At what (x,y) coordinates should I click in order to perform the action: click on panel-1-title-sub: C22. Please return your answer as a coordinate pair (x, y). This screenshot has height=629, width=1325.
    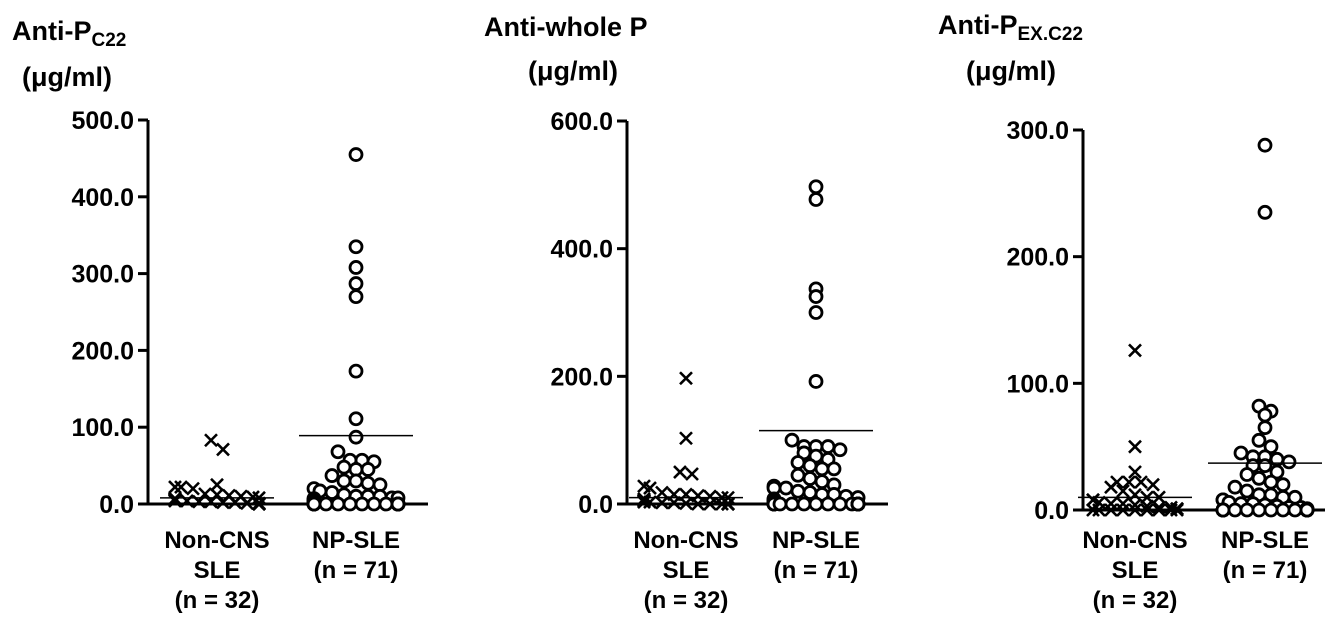
    Looking at the image, I should click on (109, 40).